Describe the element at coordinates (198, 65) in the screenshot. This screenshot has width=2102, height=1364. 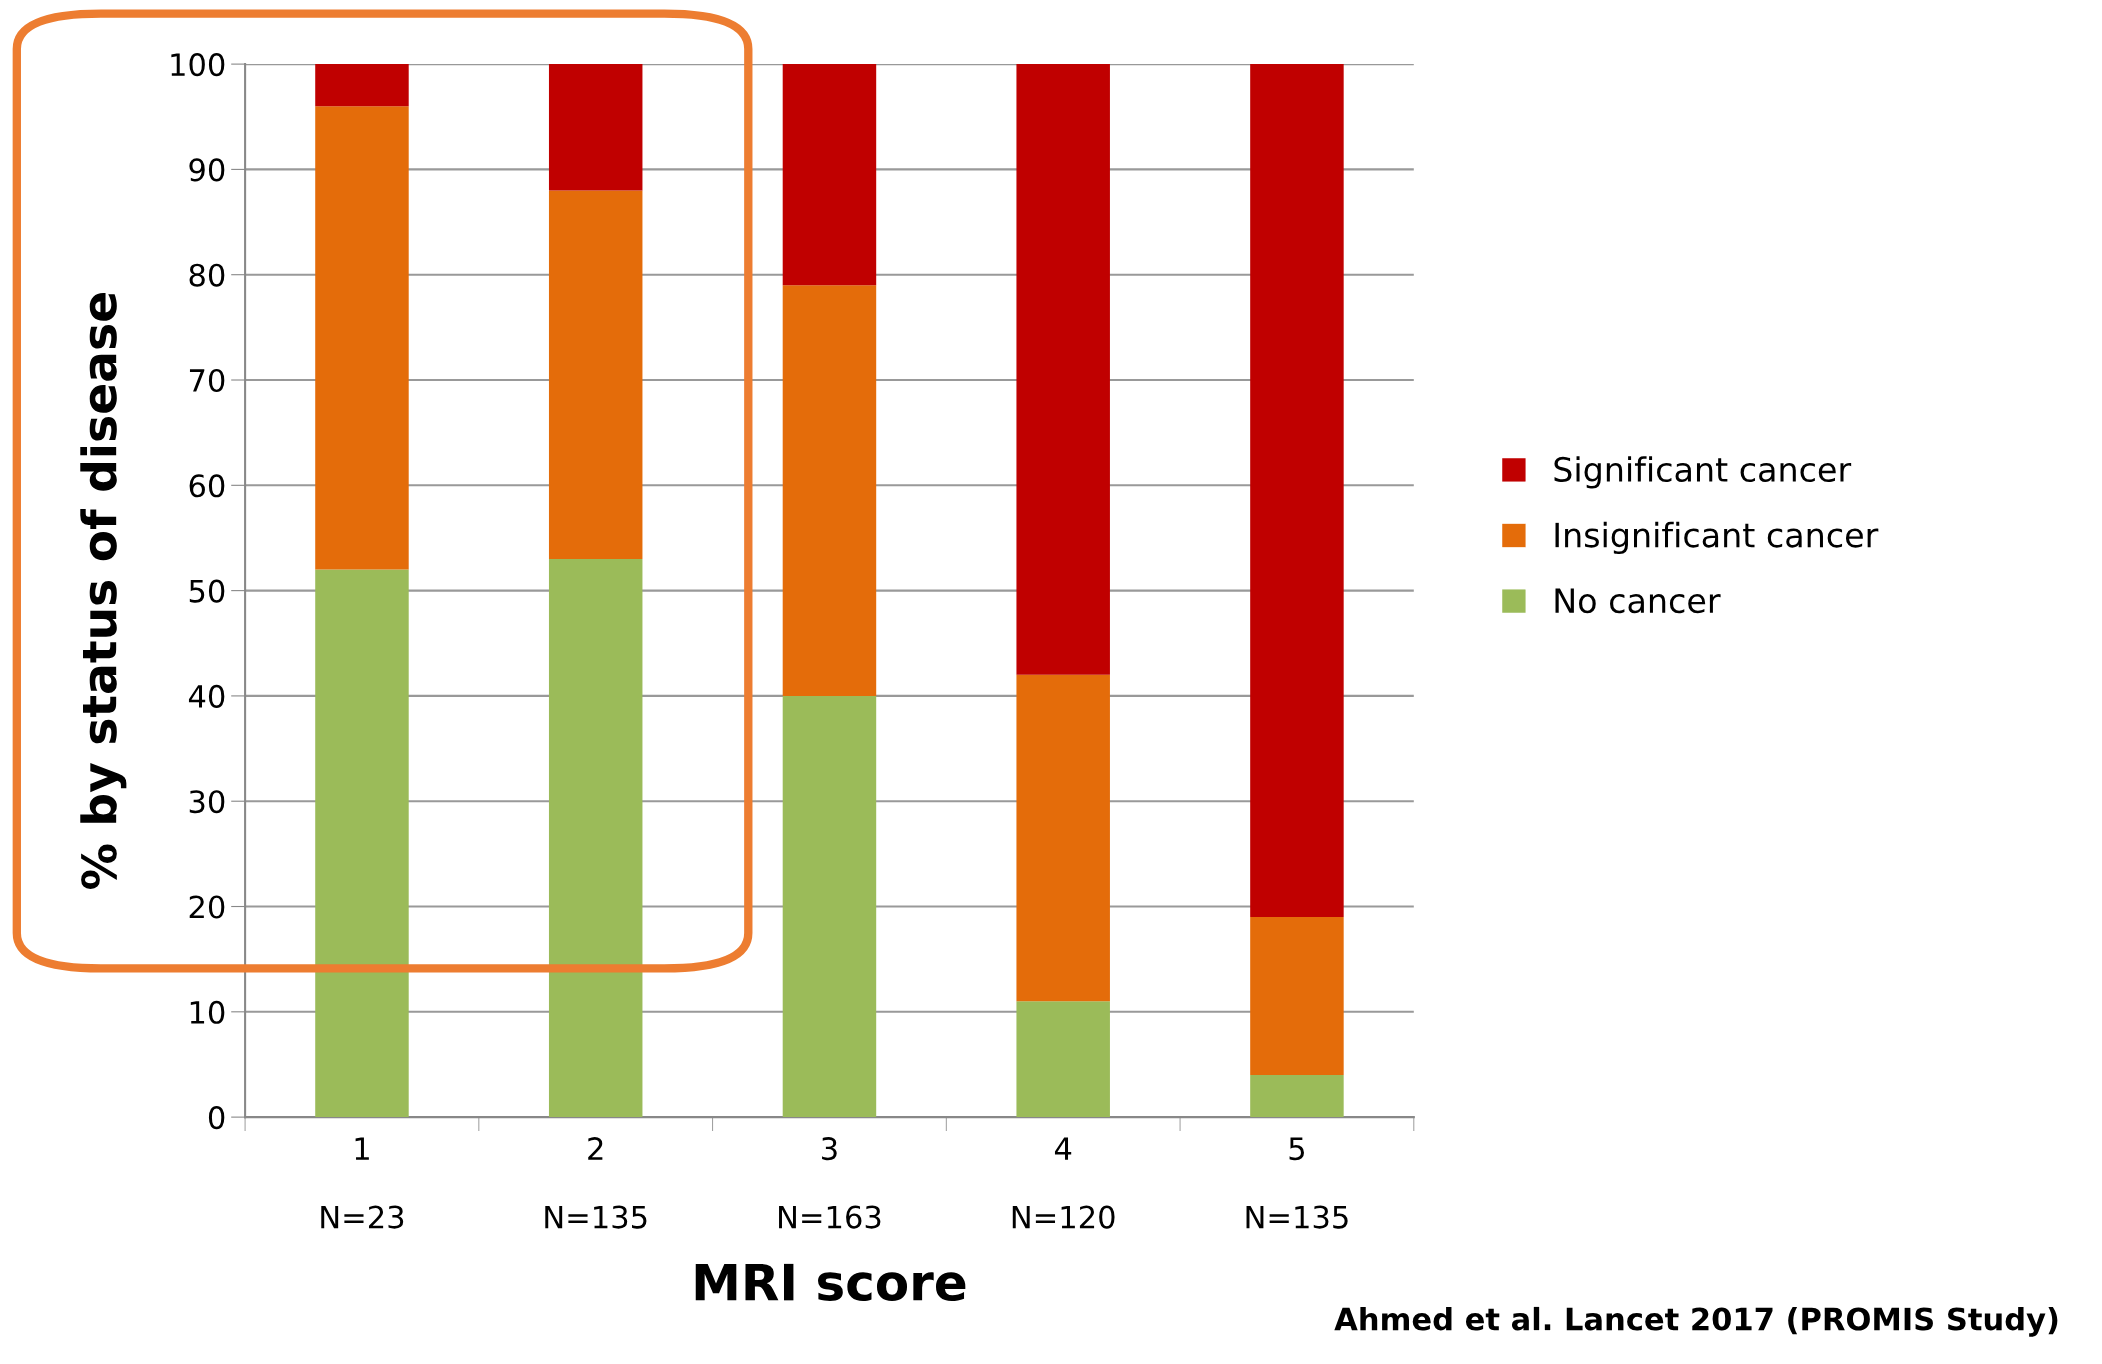
I see `y-tick-label: 100` at that location.